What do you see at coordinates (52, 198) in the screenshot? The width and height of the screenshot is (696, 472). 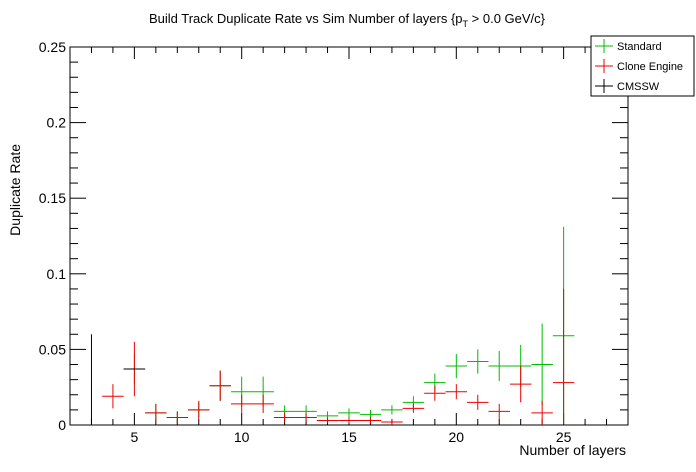 I see `y-tick-label: 0.15` at bounding box center [52, 198].